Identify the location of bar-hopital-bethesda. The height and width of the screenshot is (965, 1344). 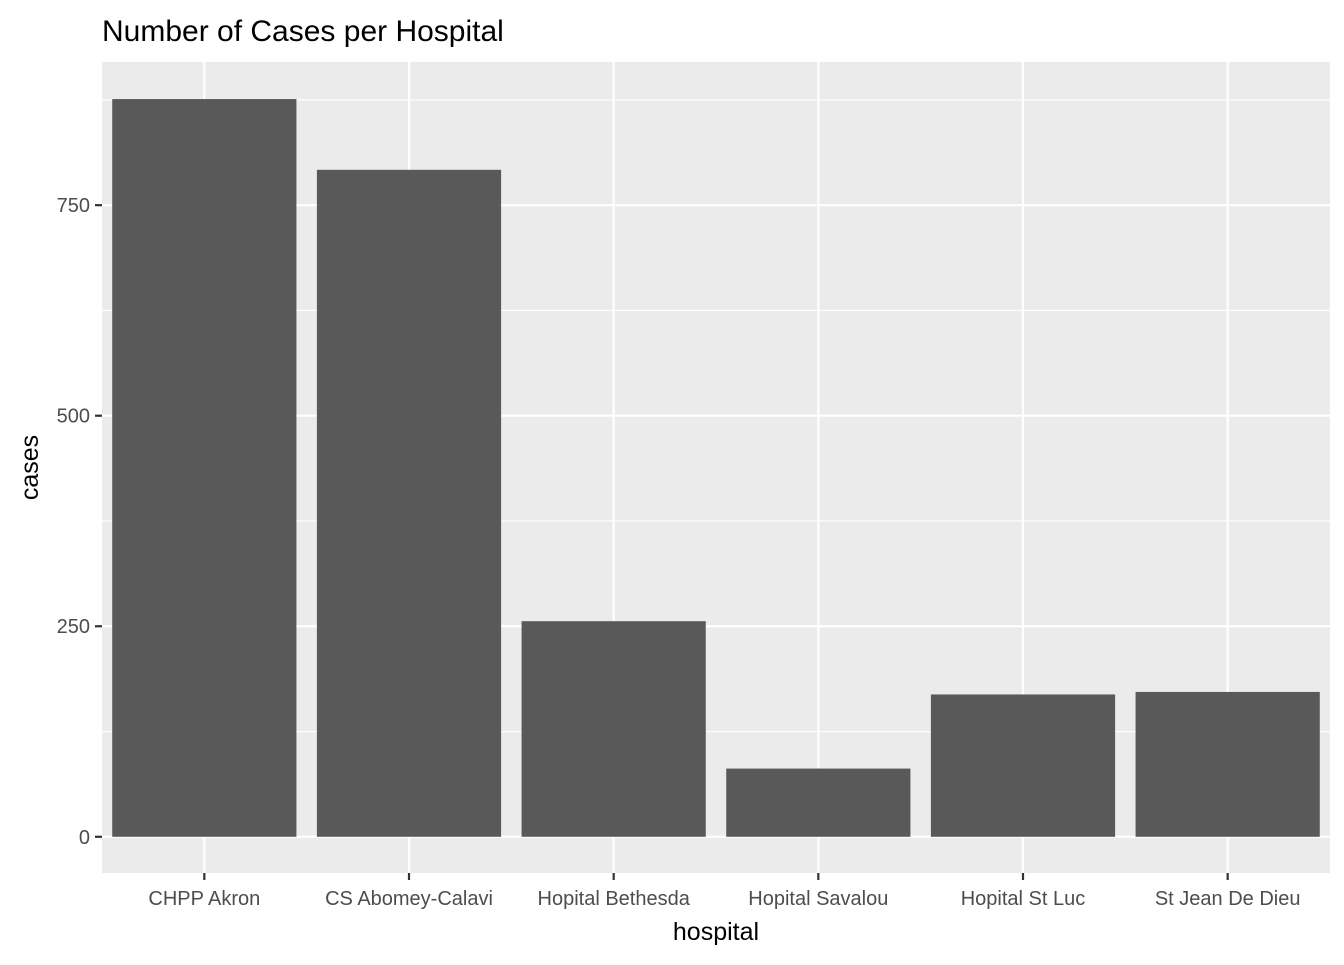
(613, 729).